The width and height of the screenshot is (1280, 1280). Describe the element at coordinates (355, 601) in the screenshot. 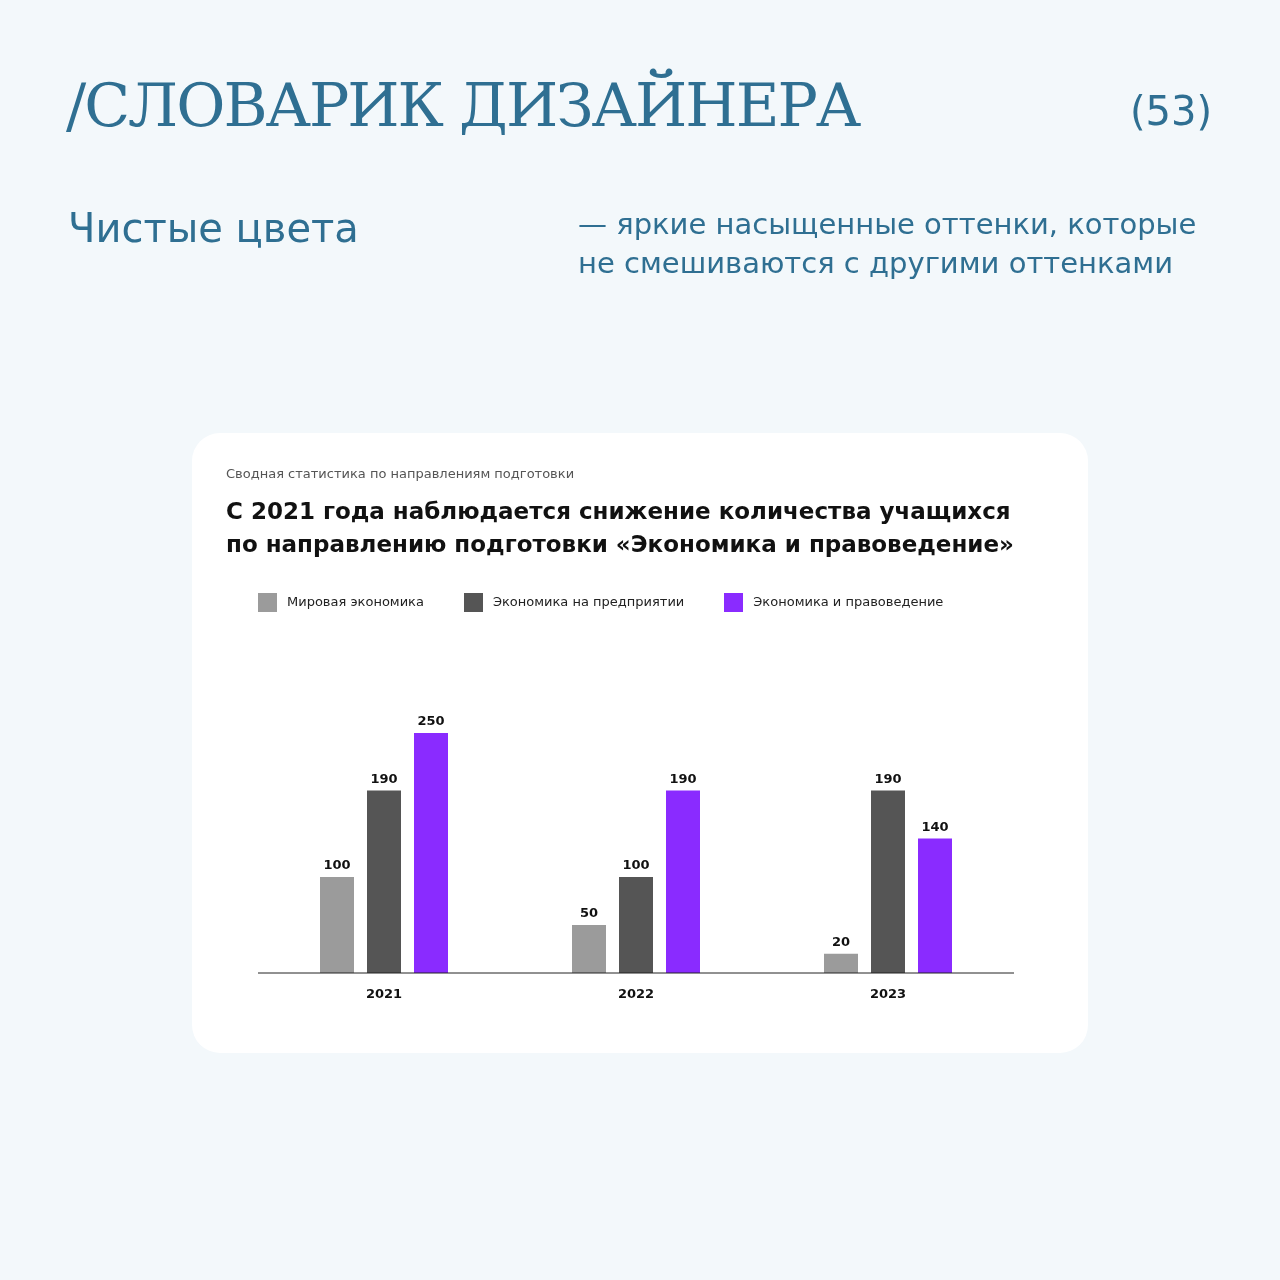

I see `legend-label: Мировая экономика` at that location.